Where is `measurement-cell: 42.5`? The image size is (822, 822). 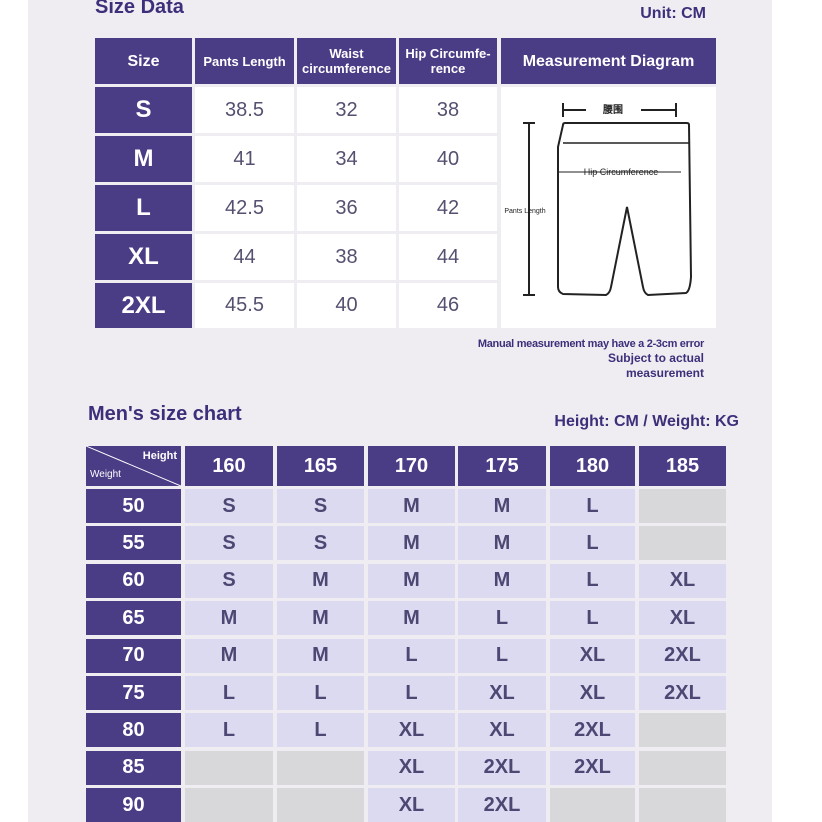
measurement-cell: 42.5 is located at coordinates (244, 208).